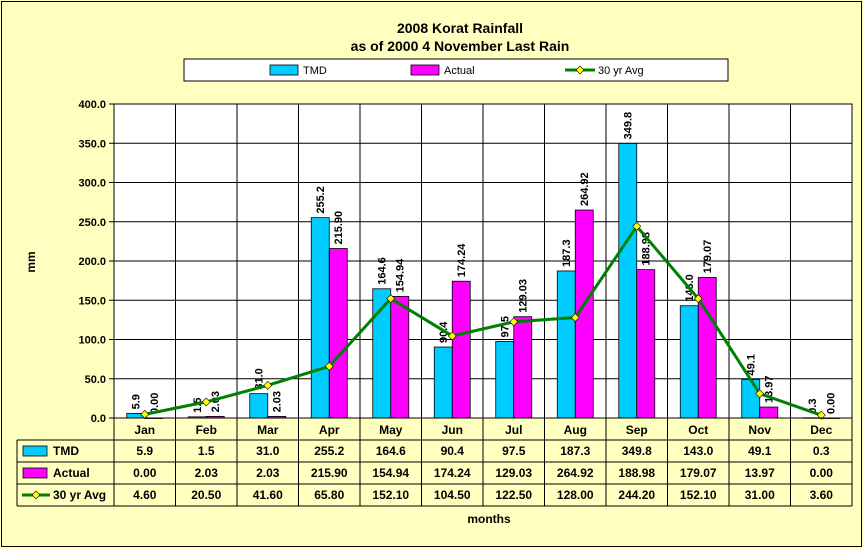  Describe the element at coordinates (698, 430) in the screenshot. I see `category-label: Oct` at that location.